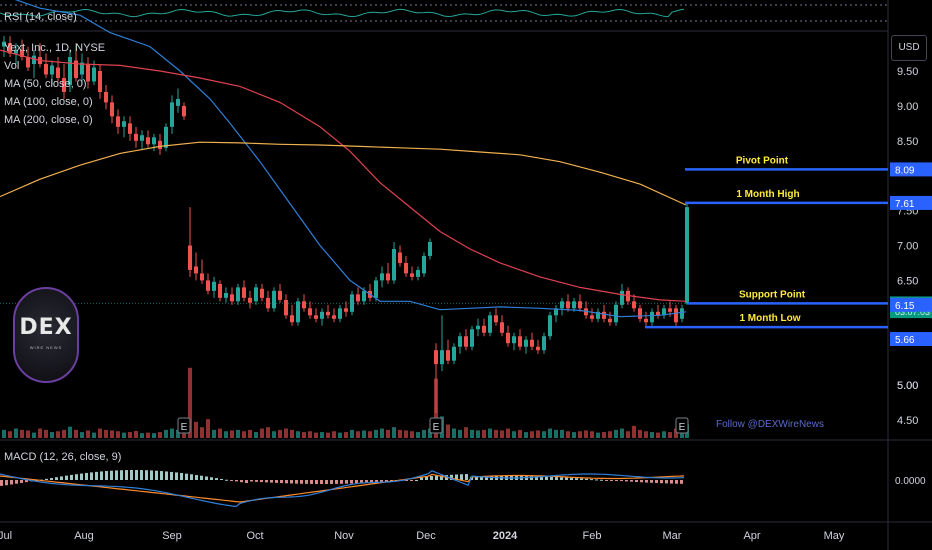 Image resolution: width=932 pixels, height=550 pixels. What do you see at coordinates (911, 202) in the screenshot?
I see `price-axis-label` at bounding box center [911, 202].